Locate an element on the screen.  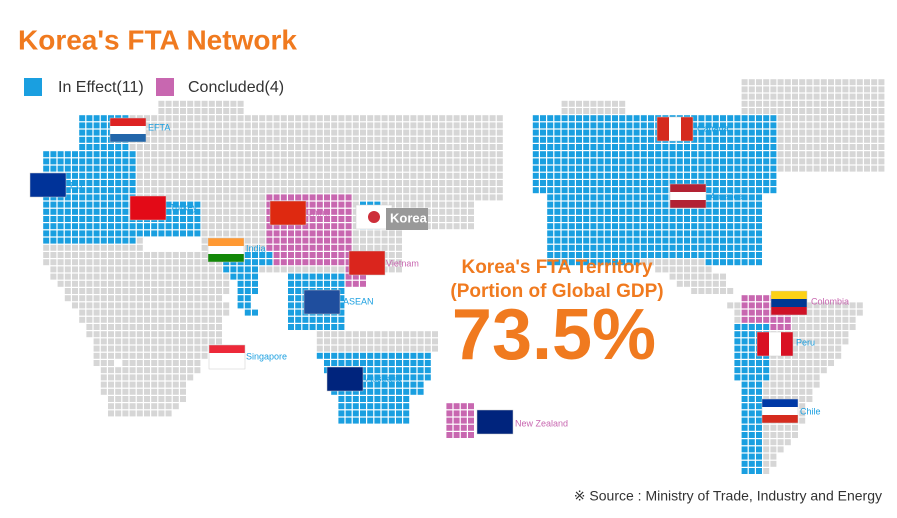
flag-border is located at coordinates (288, 213).